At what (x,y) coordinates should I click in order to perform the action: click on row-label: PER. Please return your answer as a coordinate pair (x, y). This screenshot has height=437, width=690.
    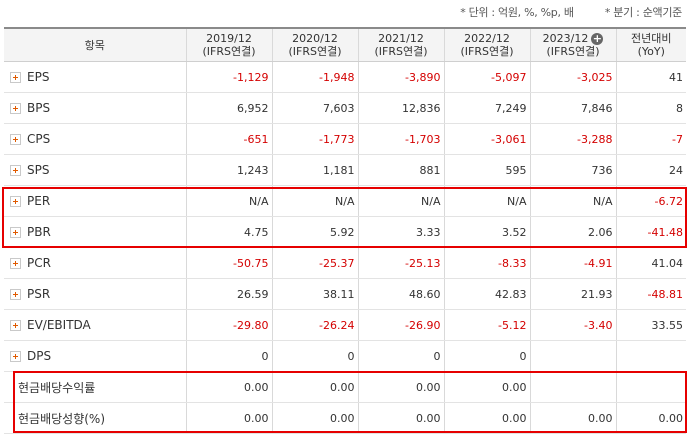
    Looking at the image, I should click on (39, 201).